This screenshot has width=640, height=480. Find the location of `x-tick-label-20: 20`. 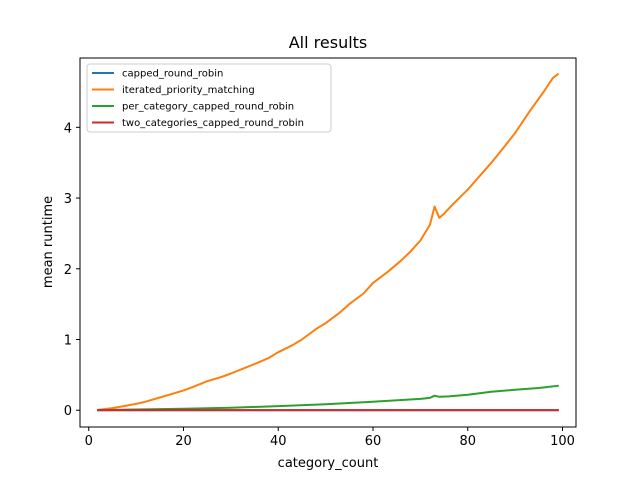

x-tick-label-20: 20 is located at coordinates (183, 441).